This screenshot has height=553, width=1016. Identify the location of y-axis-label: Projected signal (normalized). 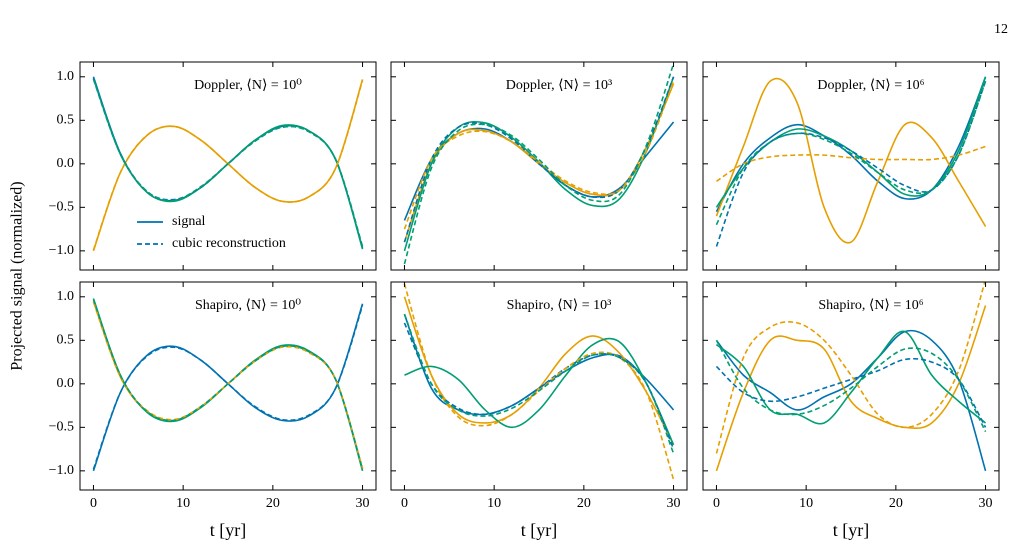
(17, 275).